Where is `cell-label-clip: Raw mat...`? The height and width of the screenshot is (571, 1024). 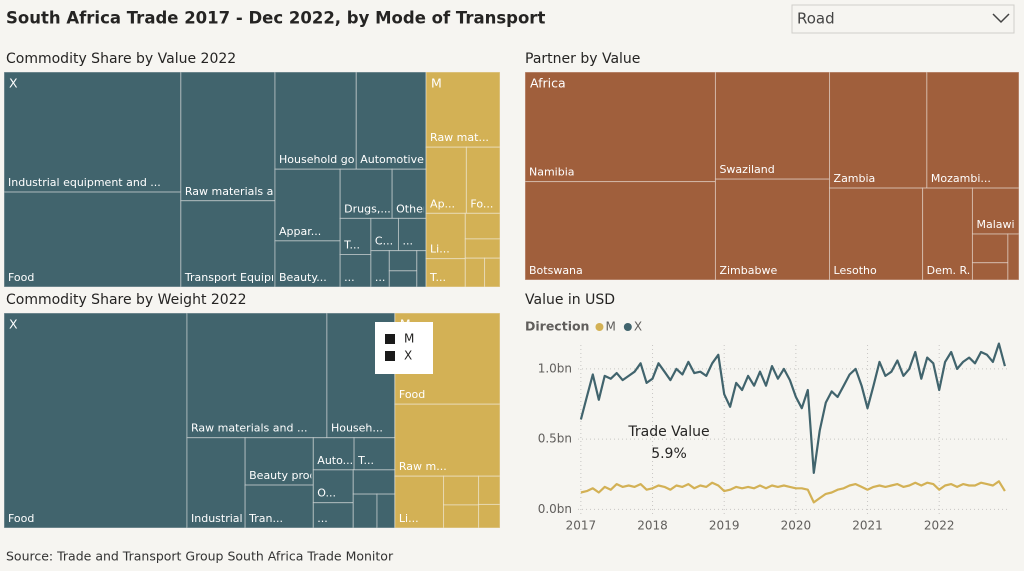
cell-label-clip: Raw mat... is located at coordinates (459, 137).